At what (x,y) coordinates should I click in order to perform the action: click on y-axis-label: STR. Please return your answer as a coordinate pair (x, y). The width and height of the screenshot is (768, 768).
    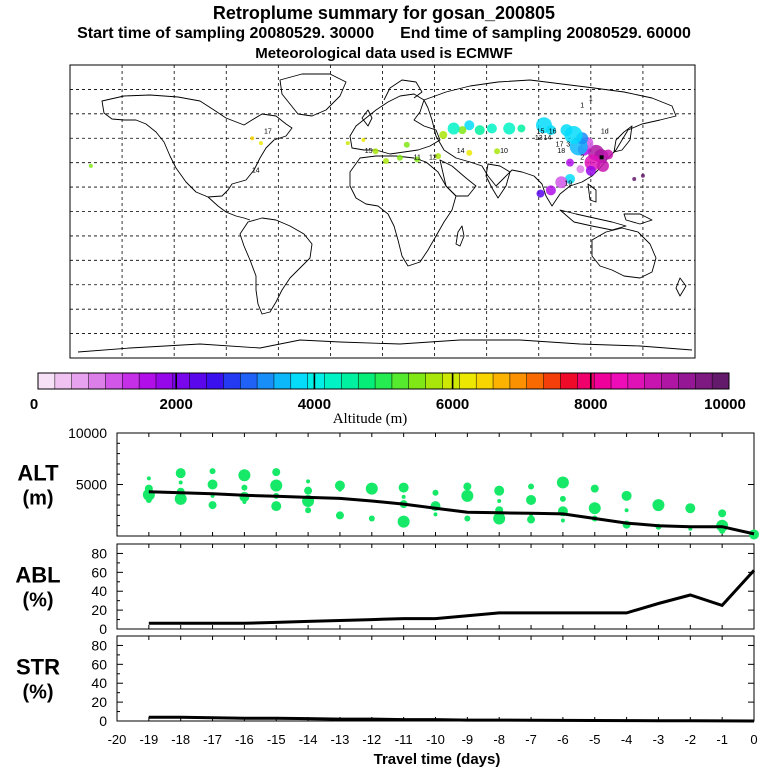
    Looking at the image, I should click on (38, 667).